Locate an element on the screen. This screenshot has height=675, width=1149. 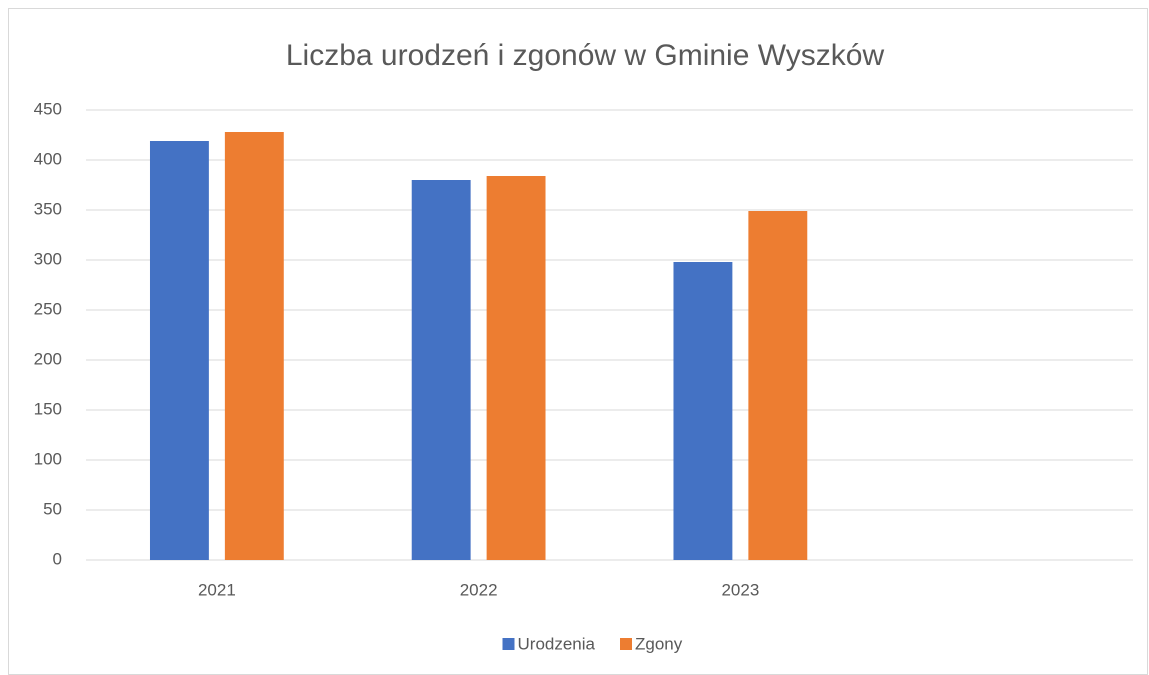
y-tick-label: 400 is located at coordinates (48, 158).